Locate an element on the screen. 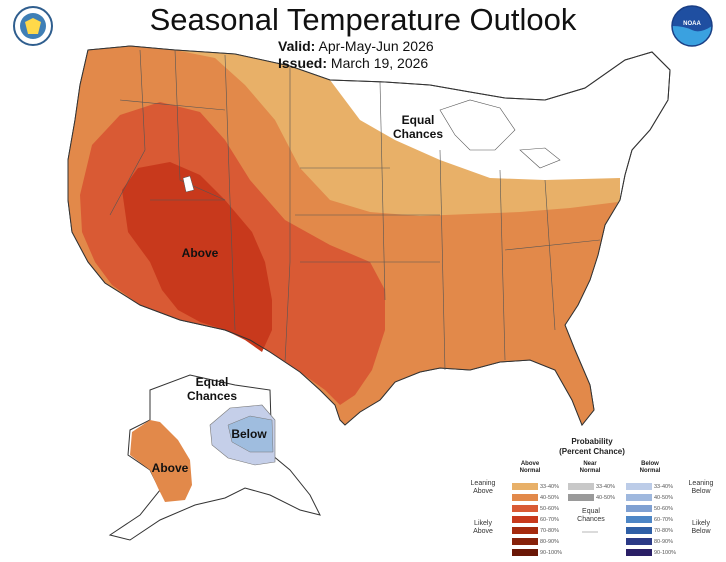  legend-below-range: 80-90% is located at coordinates (663, 541).